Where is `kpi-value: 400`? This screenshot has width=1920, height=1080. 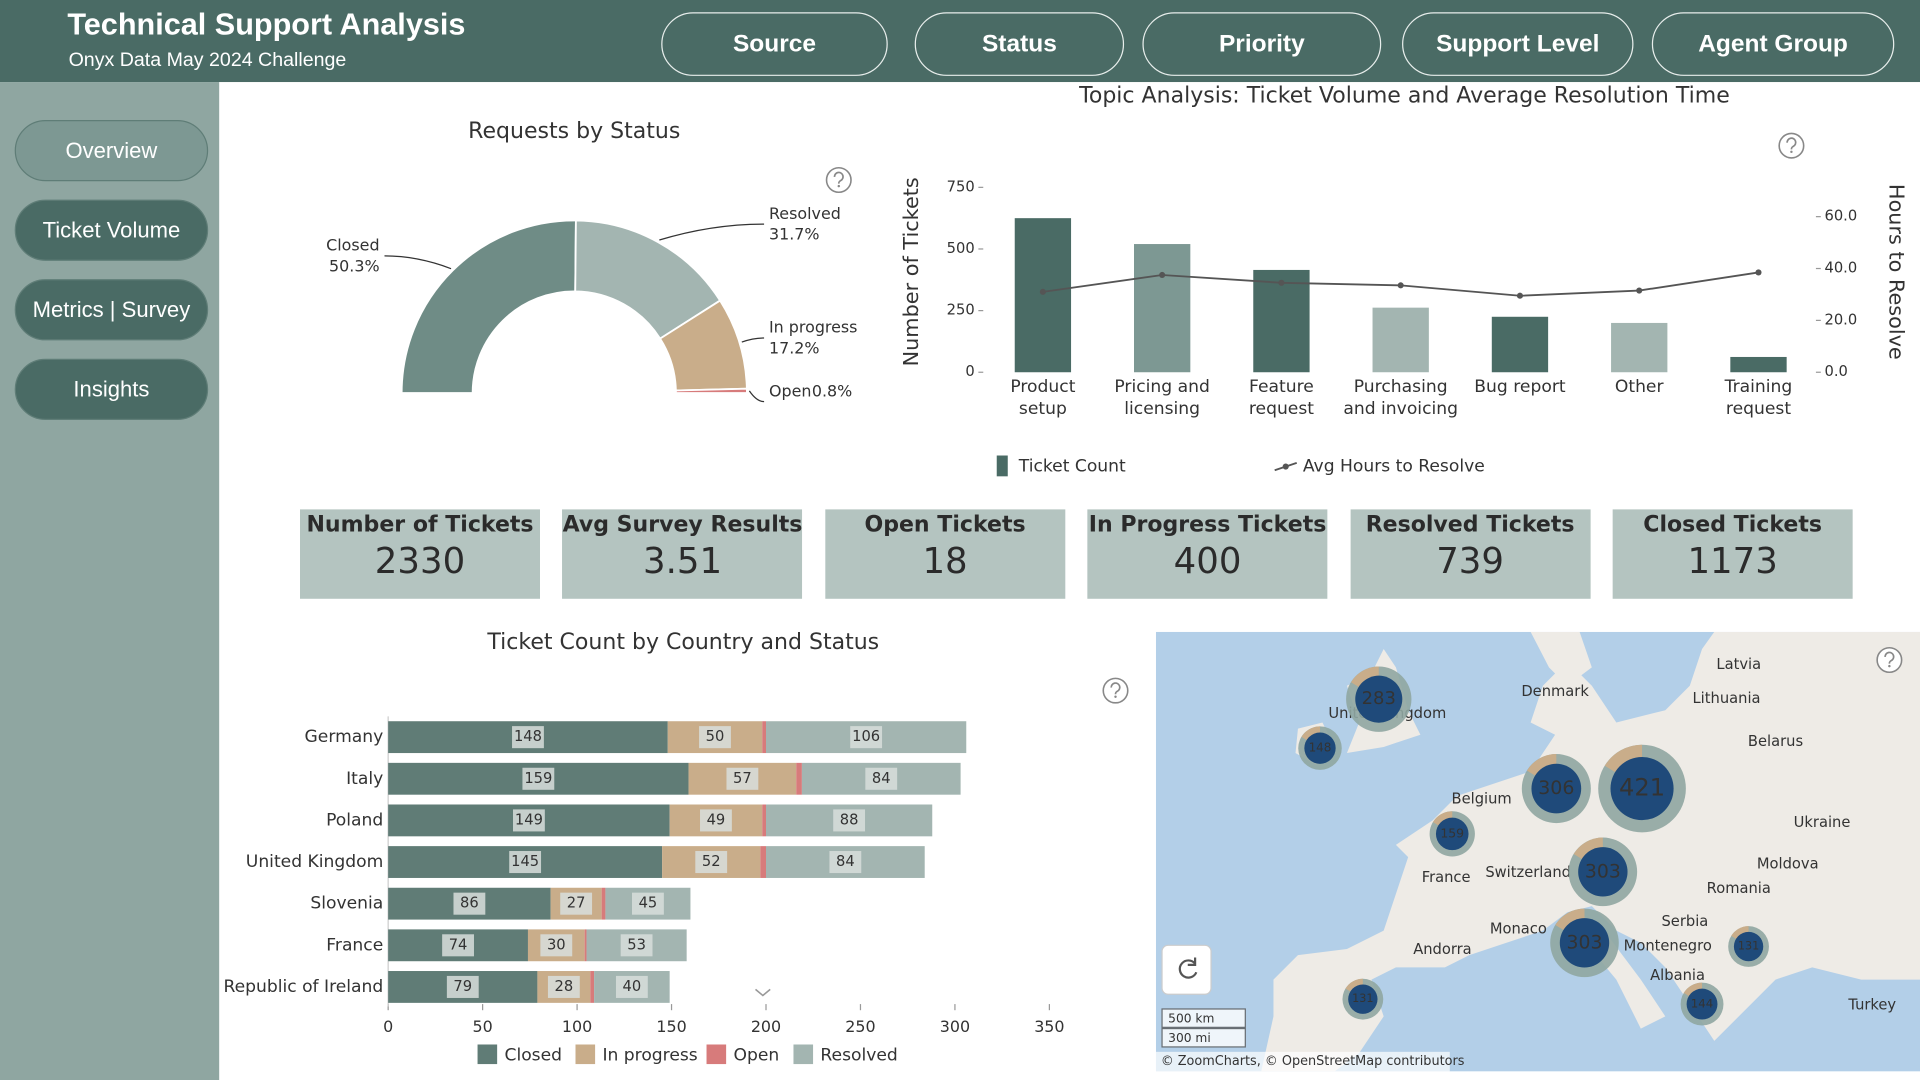
kpi-value: 400 is located at coordinates (1207, 561).